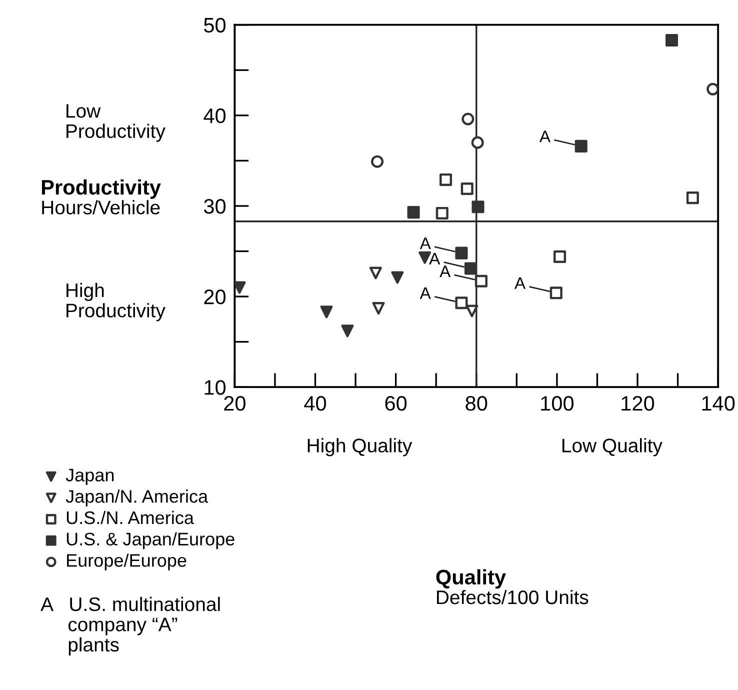 The width and height of the screenshot is (738, 690). I want to click on legend-label: U.S./N. America, so click(130, 517).